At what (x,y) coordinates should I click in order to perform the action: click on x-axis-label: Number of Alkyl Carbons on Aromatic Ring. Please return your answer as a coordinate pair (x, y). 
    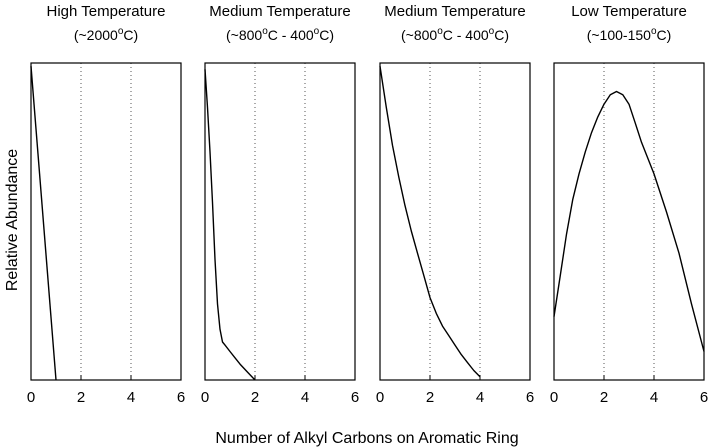
    Looking at the image, I should click on (366, 438).